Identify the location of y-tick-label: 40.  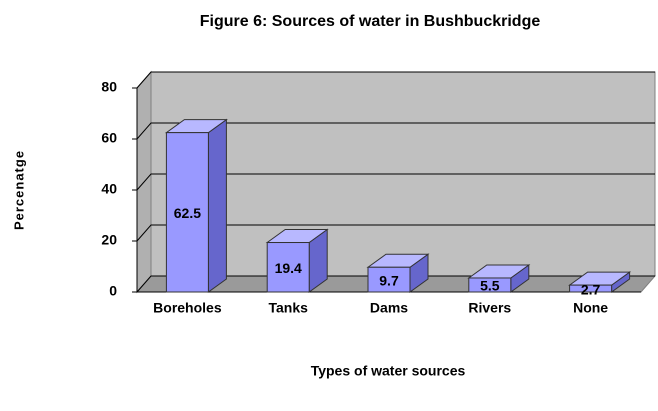
(109, 189).